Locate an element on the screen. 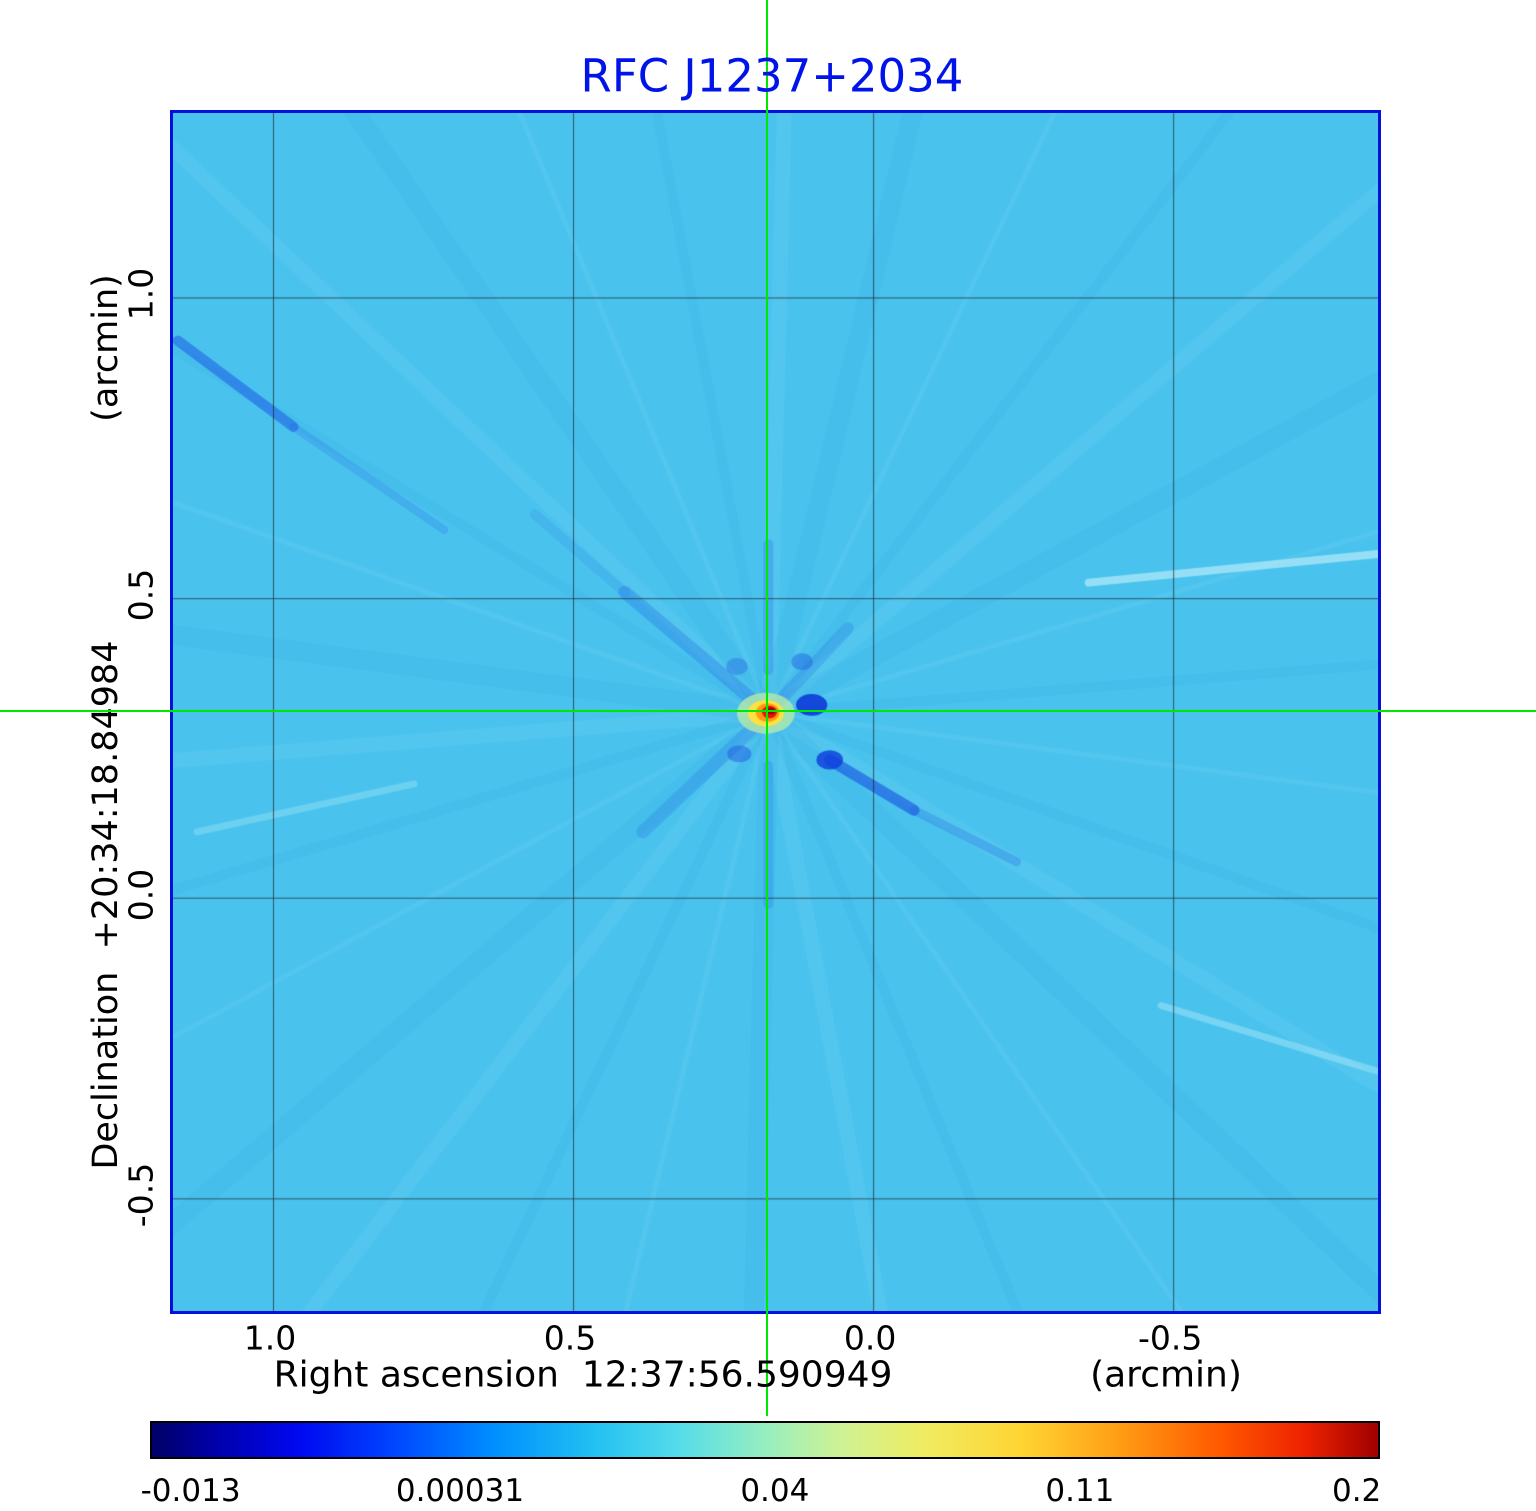 Image resolution: width=1536 pixels, height=1511 pixels. y-tick-label: 0.0 is located at coordinates (141, 894).